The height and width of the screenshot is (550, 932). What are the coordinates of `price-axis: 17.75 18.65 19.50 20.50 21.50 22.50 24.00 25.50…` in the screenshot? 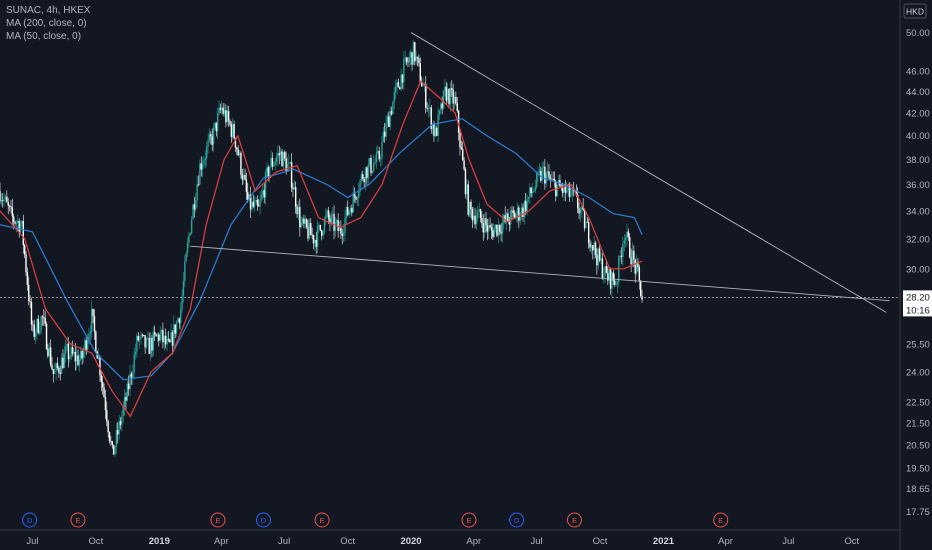 It's located at (918, 273).